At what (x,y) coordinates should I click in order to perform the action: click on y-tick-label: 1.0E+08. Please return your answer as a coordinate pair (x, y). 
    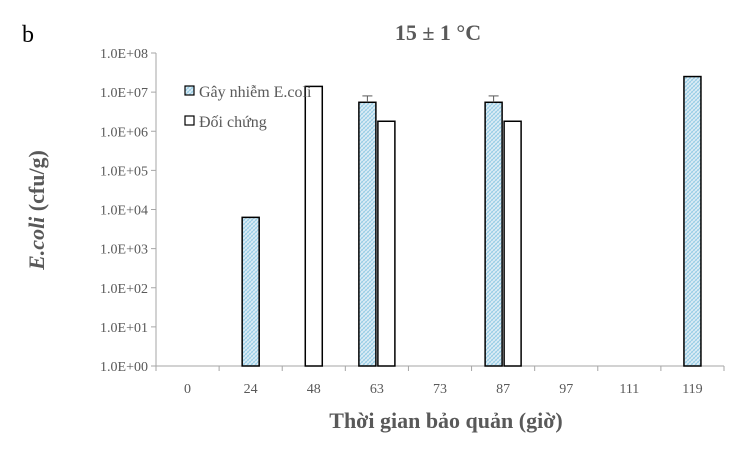
    Looking at the image, I should click on (124, 54).